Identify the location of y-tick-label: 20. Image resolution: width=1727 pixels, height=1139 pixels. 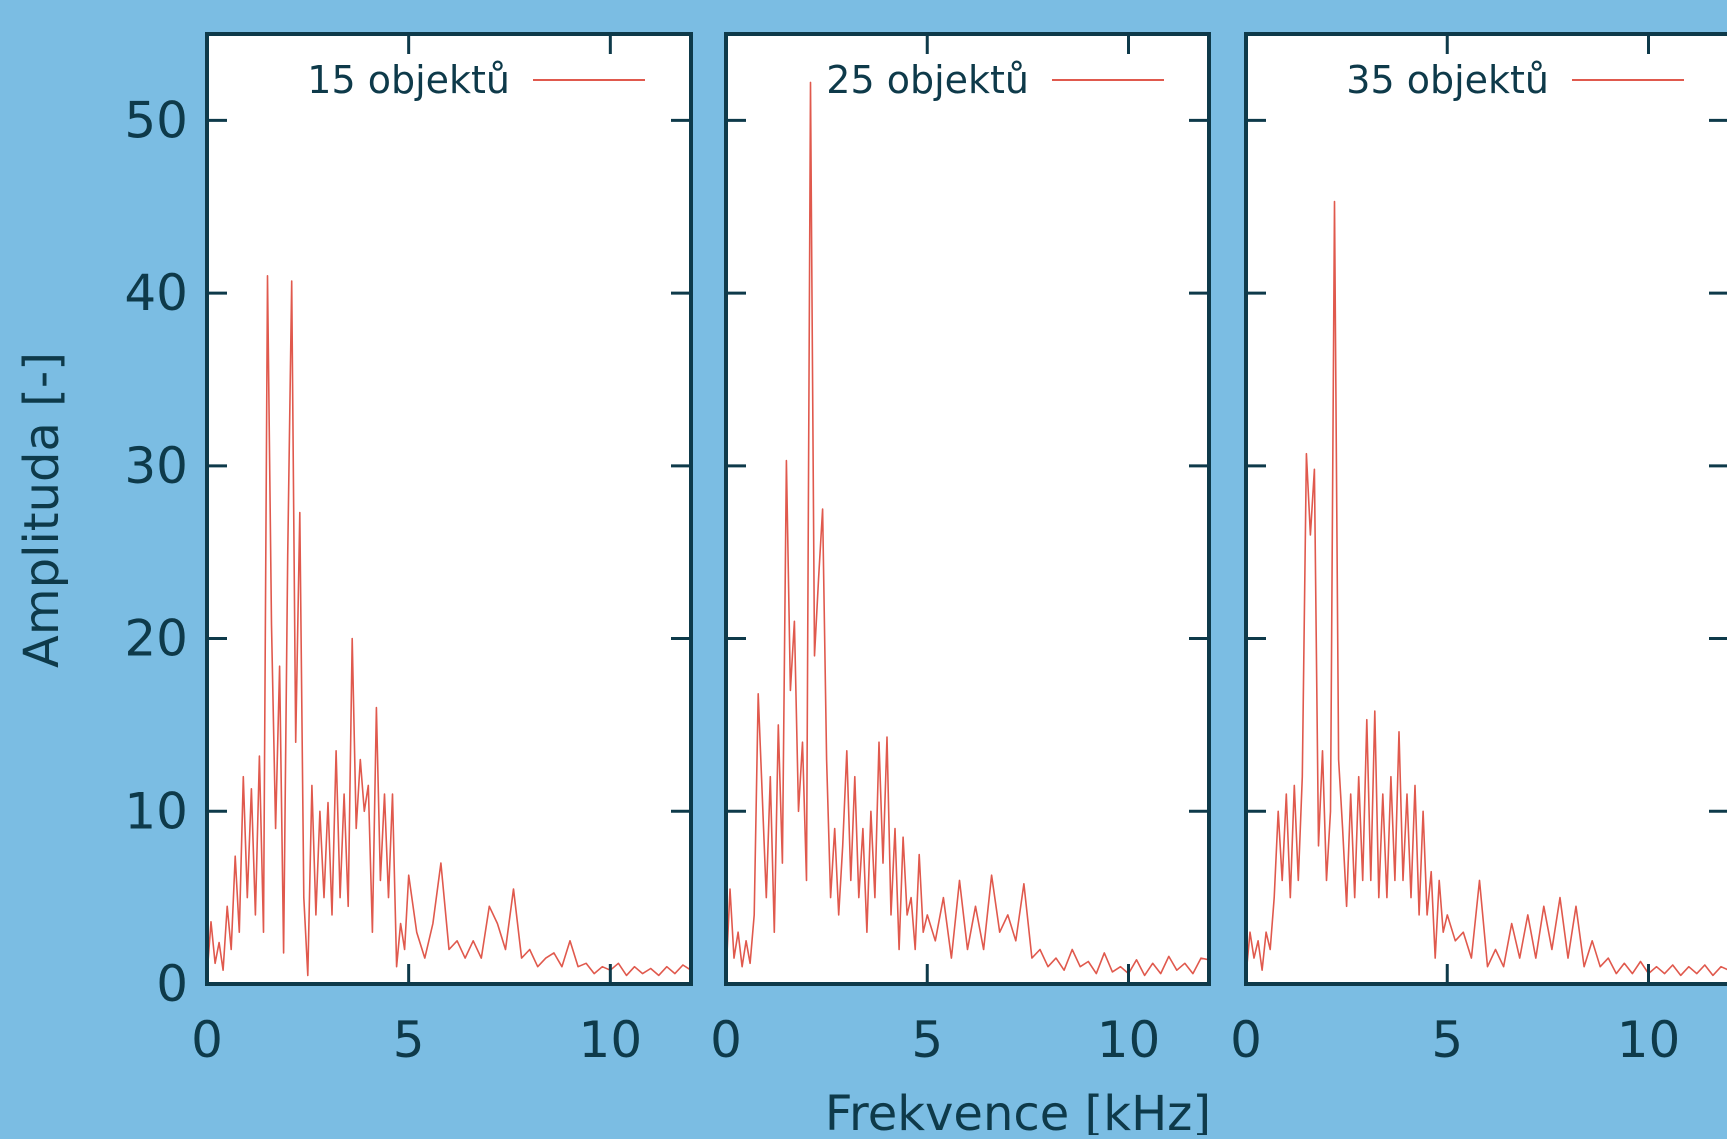
(156, 639).